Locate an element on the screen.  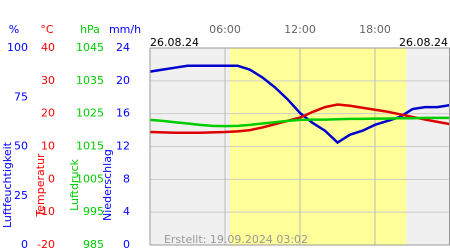
y-tick-label: -20 is located at coordinates (46, 244).